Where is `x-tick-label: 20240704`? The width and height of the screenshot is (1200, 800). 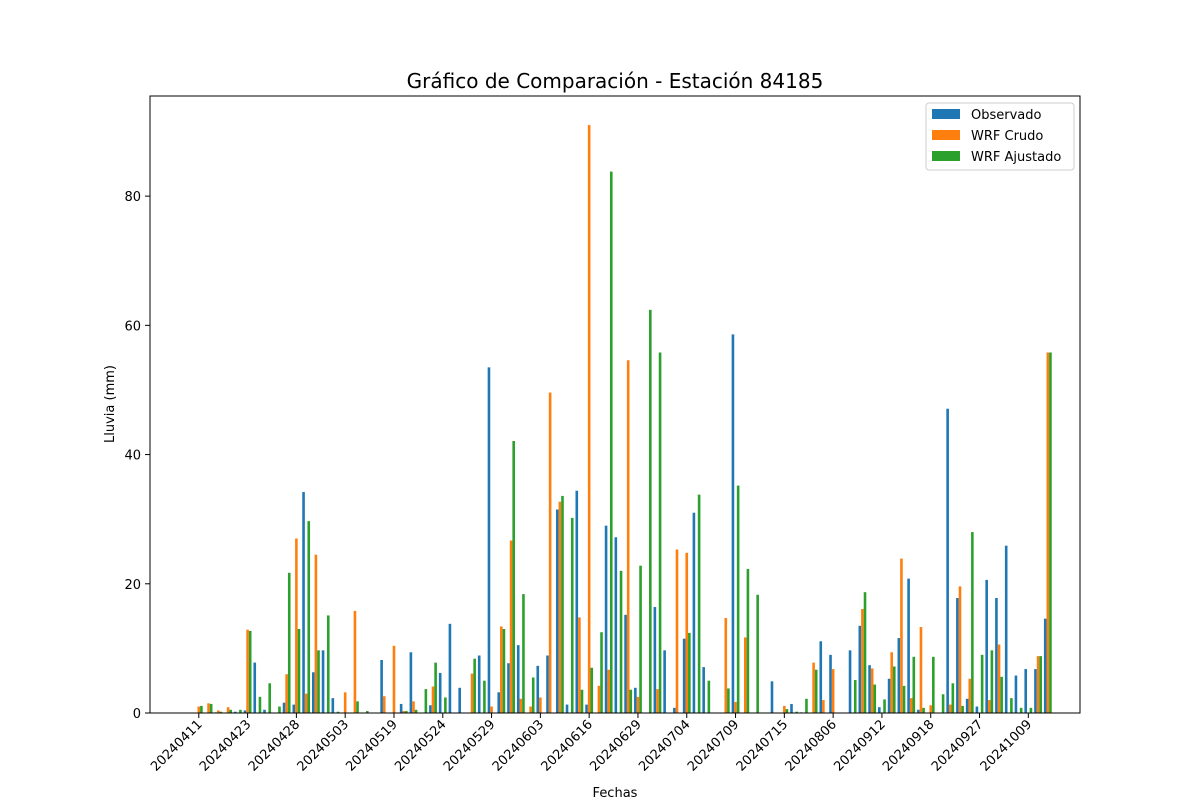
x-tick-label: 20240704 is located at coordinates (664, 745).